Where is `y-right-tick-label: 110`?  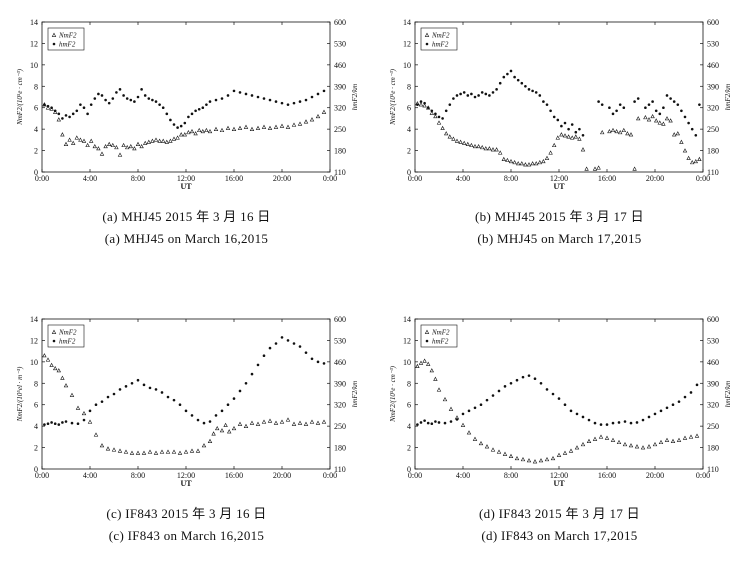
y-right-tick-label: 110 is located at coordinates (340, 172).